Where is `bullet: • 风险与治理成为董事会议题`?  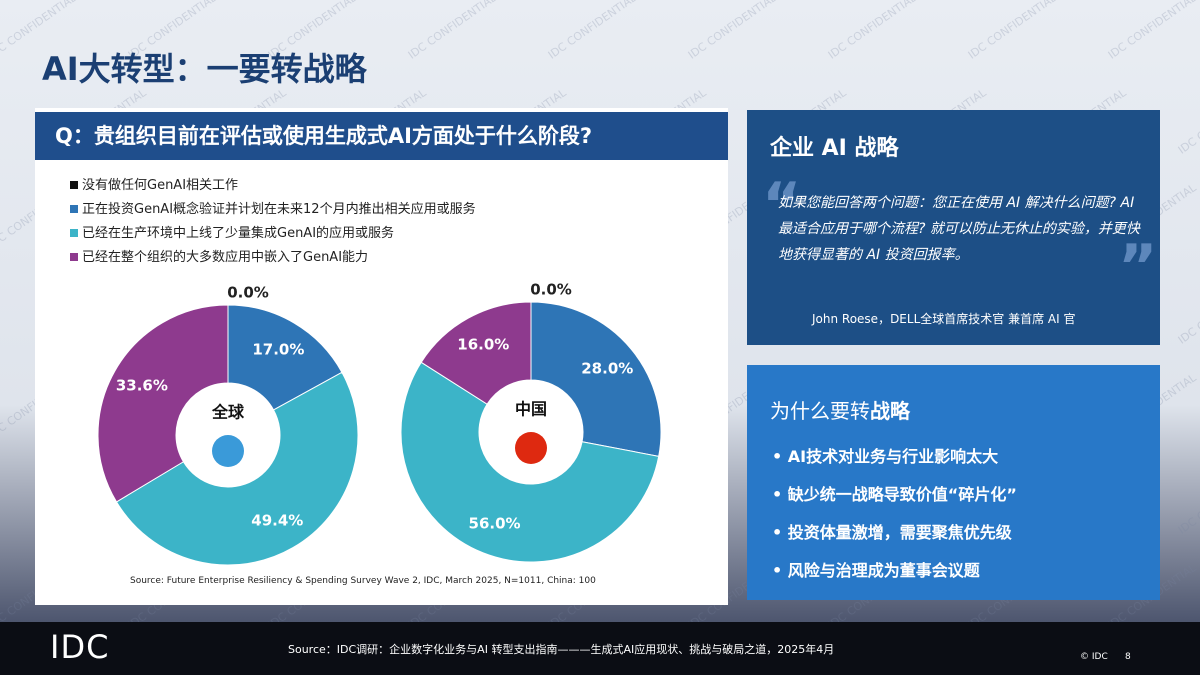
bullet: • 风险与治理成为董事会议题 is located at coordinates (876, 569).